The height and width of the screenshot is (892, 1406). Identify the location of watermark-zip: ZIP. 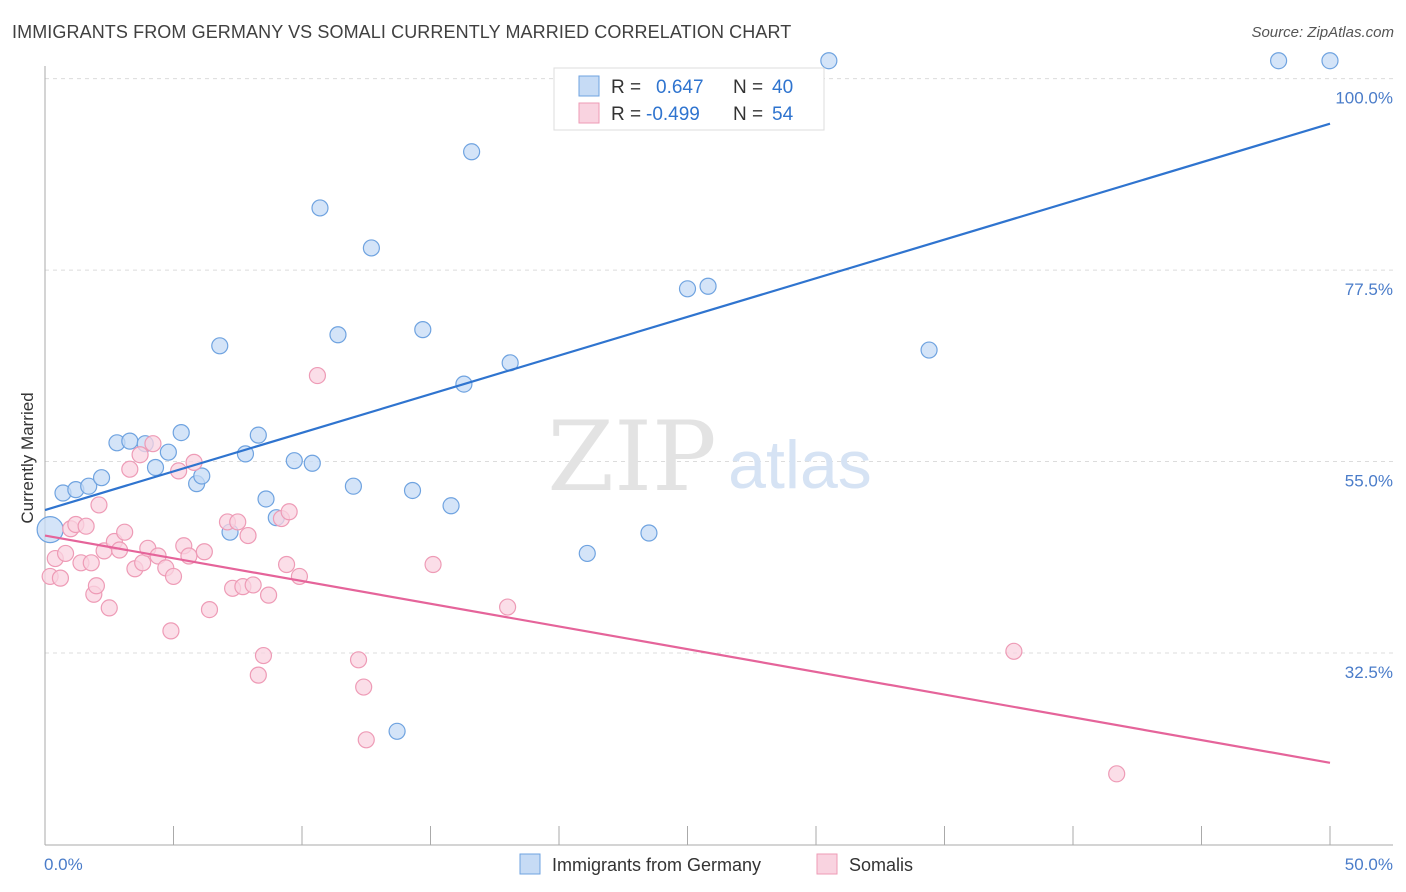
(631, 457).